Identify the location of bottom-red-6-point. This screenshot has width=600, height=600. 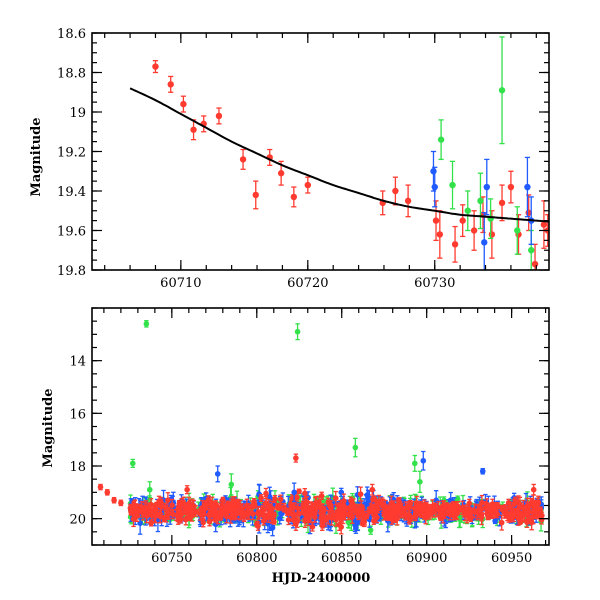
(296, 458).